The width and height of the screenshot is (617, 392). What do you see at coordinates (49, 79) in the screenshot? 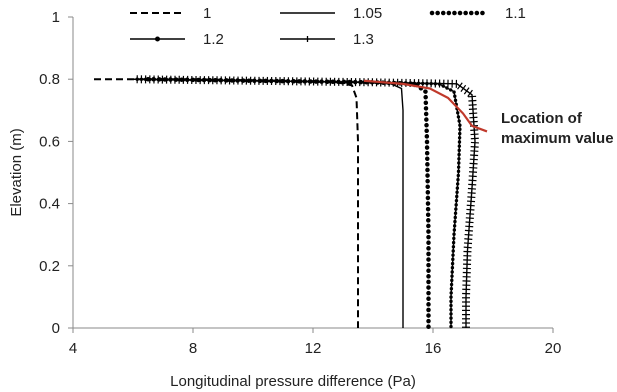
I see `y-tick-label: 0.8` at bounding box center [49, 79].